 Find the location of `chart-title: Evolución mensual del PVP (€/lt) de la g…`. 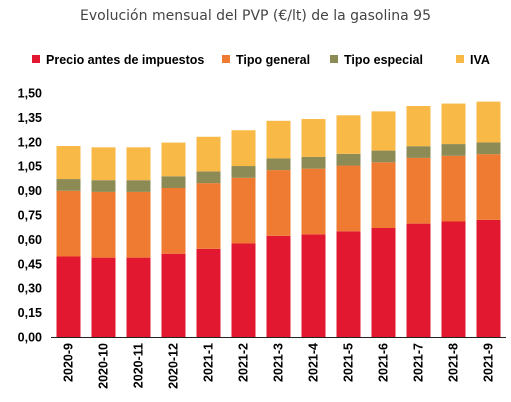

chart-title: Evolución mensual del PVP (€/lt) de la g… is located at coordinates (255, 16).